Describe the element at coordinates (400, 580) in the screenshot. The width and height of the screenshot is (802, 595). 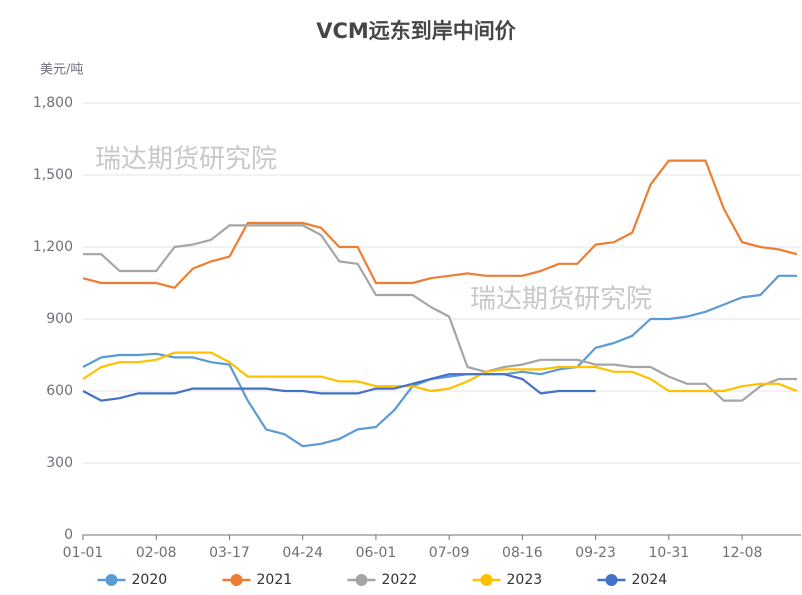
I see `legend-label: 2022` at that location.